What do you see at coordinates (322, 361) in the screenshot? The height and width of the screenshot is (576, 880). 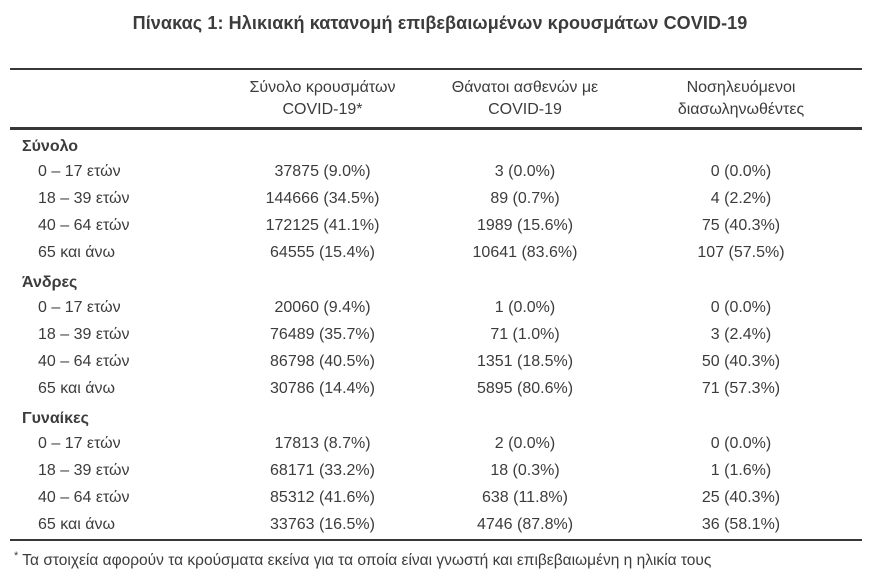 I see `cases-value: 86798 (40.5%)` at bounding box center [322, 361].